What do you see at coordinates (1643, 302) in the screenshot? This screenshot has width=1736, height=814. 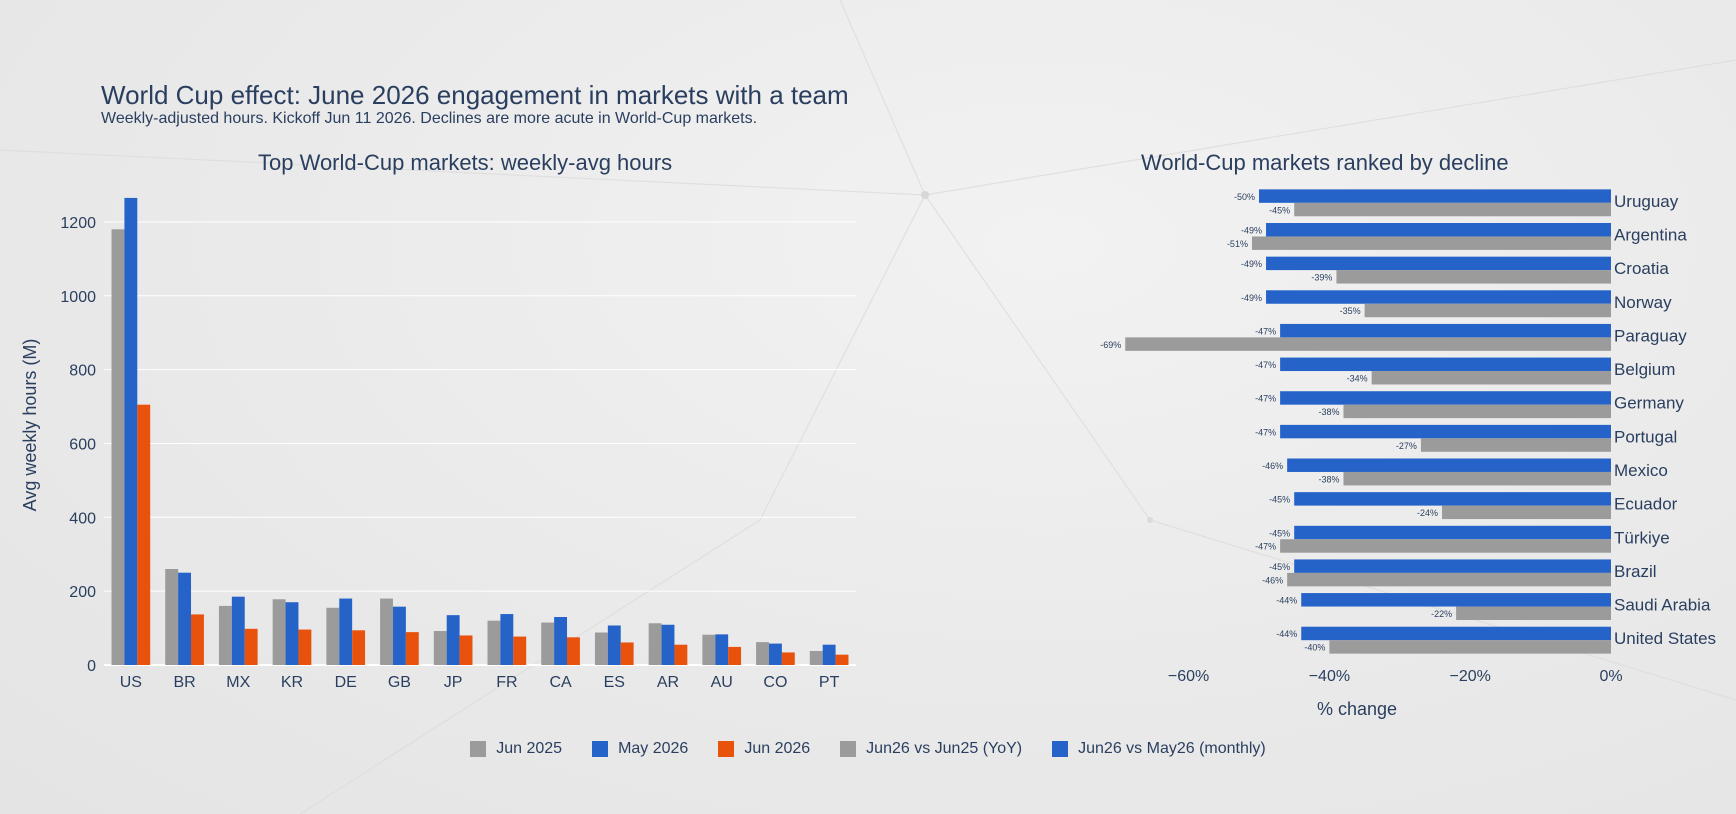 I see `y-category-label: Norway` at bounding box center [1643, 302].